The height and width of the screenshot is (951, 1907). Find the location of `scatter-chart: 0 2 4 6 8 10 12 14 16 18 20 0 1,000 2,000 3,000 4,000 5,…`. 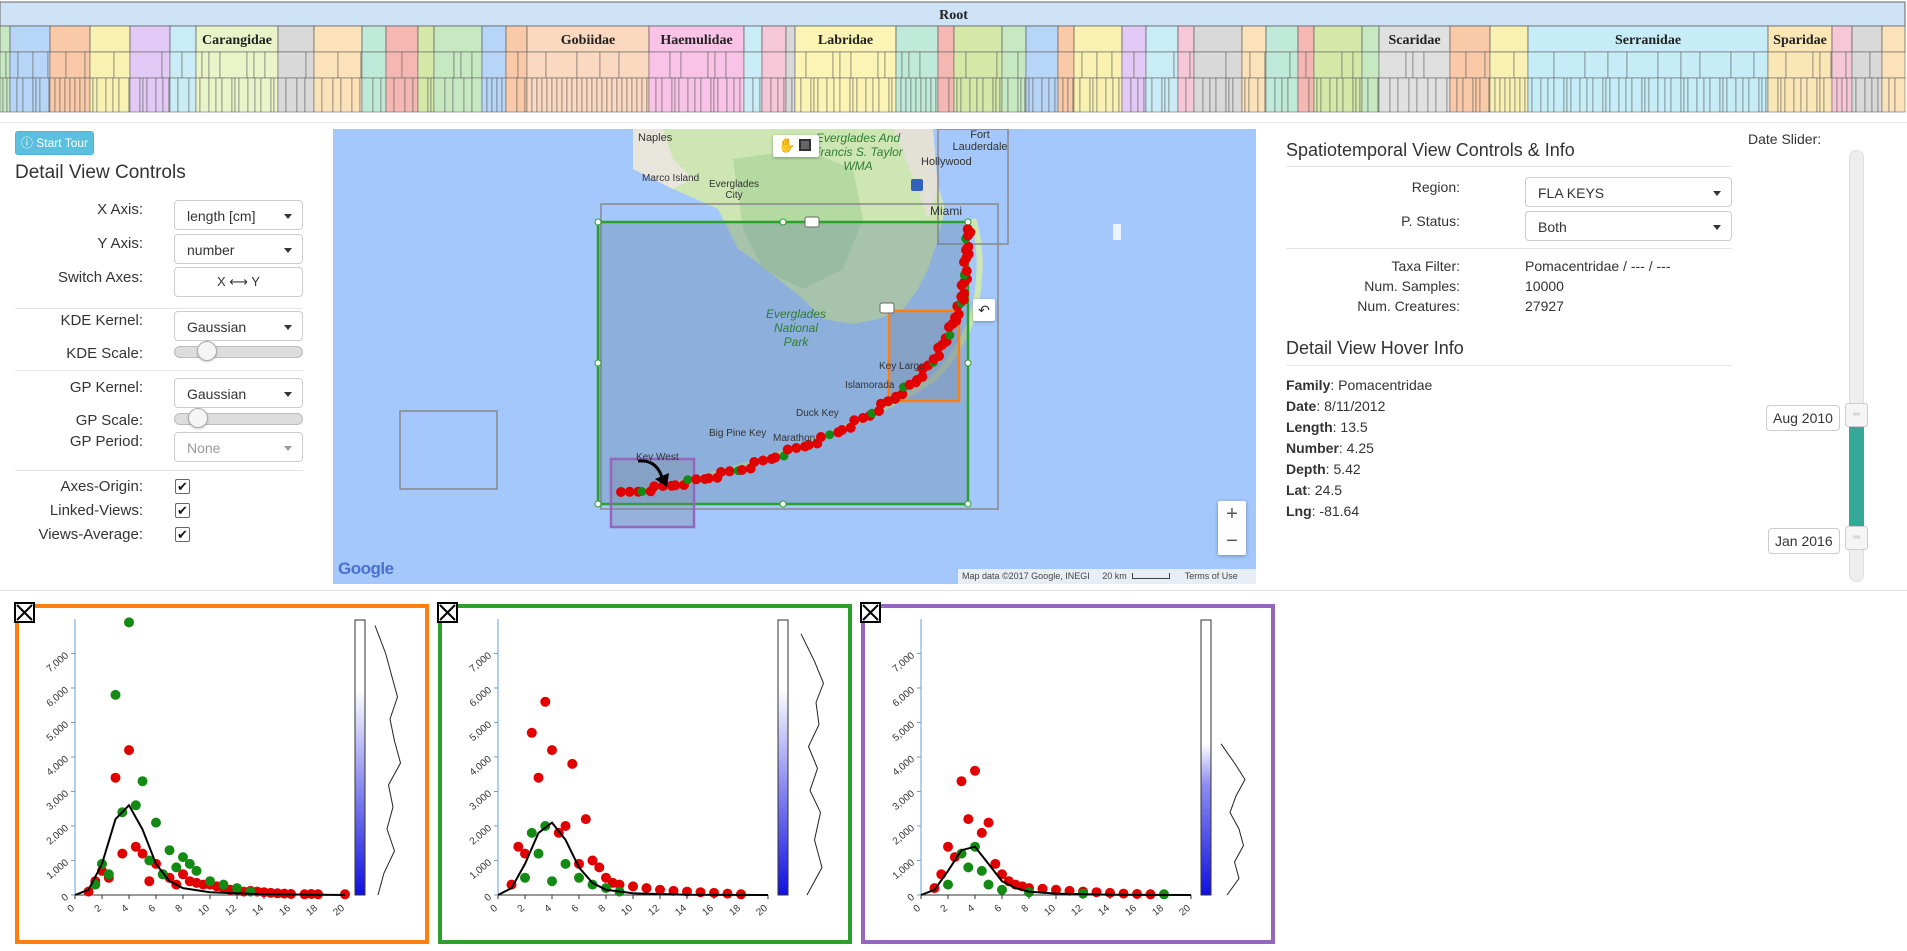

scatter-chart: 0 2 4 6 8 10 12 14 16 18 20 0 1,000 2,000 3,000 4,000 5,… is located at coordinates (1068, 774).